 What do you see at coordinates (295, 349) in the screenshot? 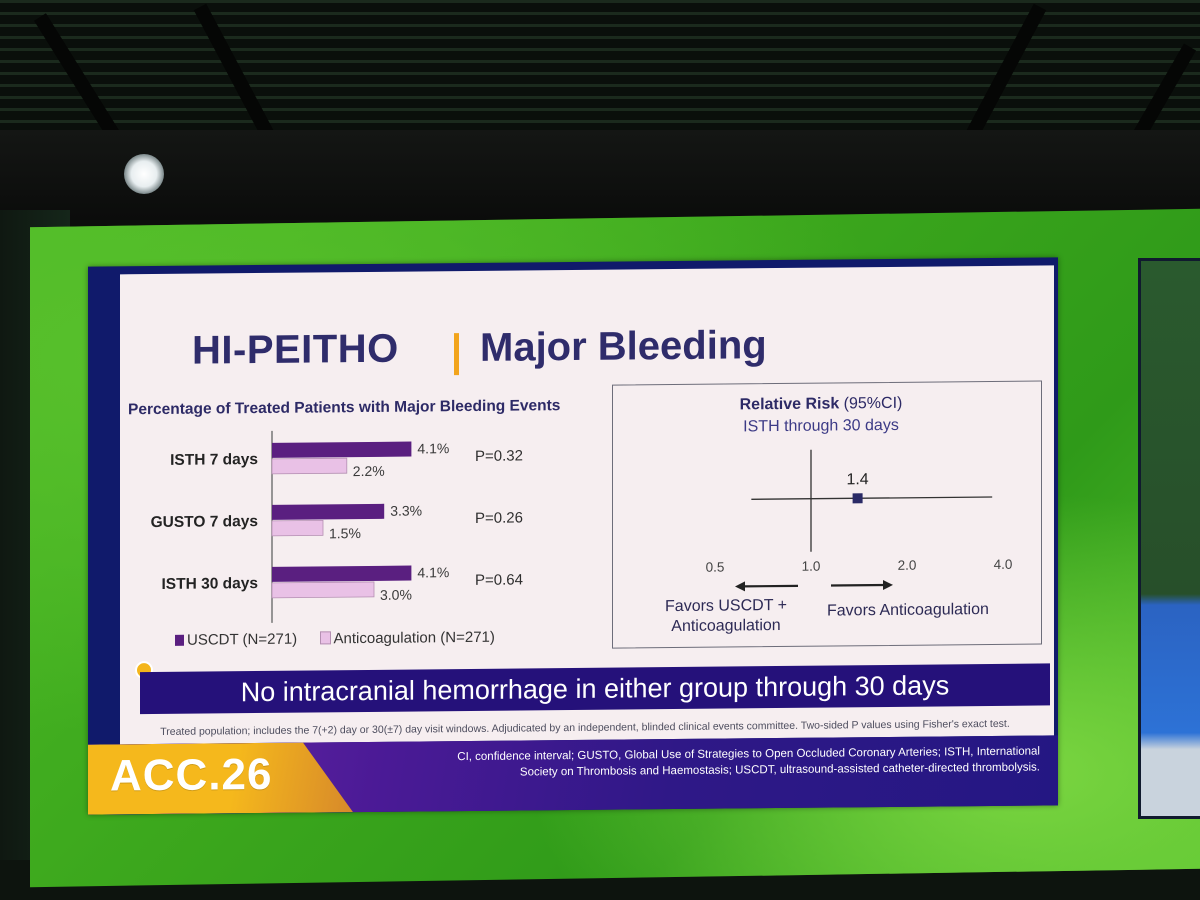
I see `slide-title-study: HI-PEITHO` at bounding box center [295, 349].